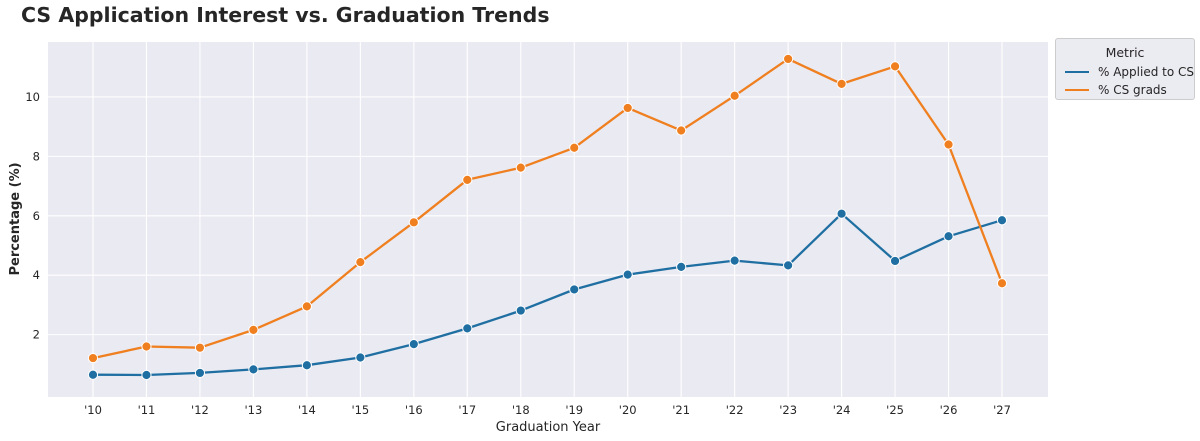 The height and width of the screenshot is (441, 1200). Describe the element at coordinates (32, 97) in the screenshot. I see `y-tick-label: 10` at that location.